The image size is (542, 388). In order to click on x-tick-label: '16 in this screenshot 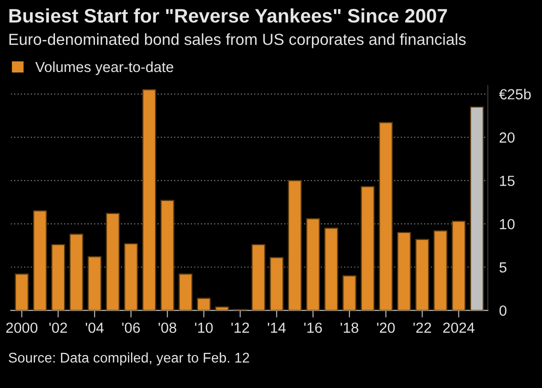, I will do `click(313, 327)`.